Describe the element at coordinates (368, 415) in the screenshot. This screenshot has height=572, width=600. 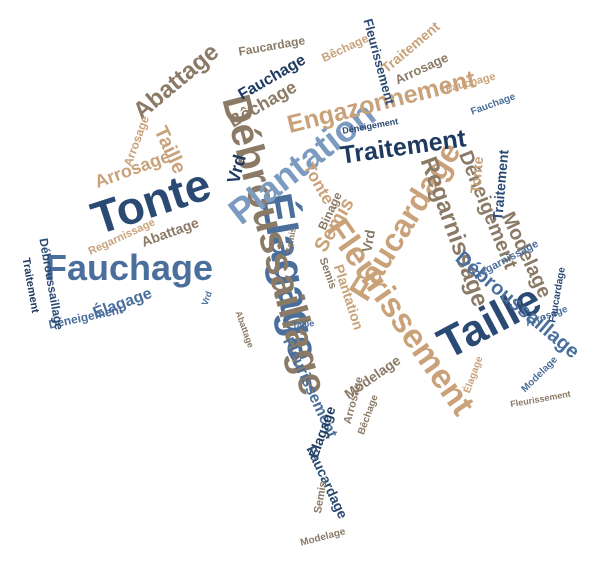
I see `word-bechage-trunk: Bêchage` at that location.